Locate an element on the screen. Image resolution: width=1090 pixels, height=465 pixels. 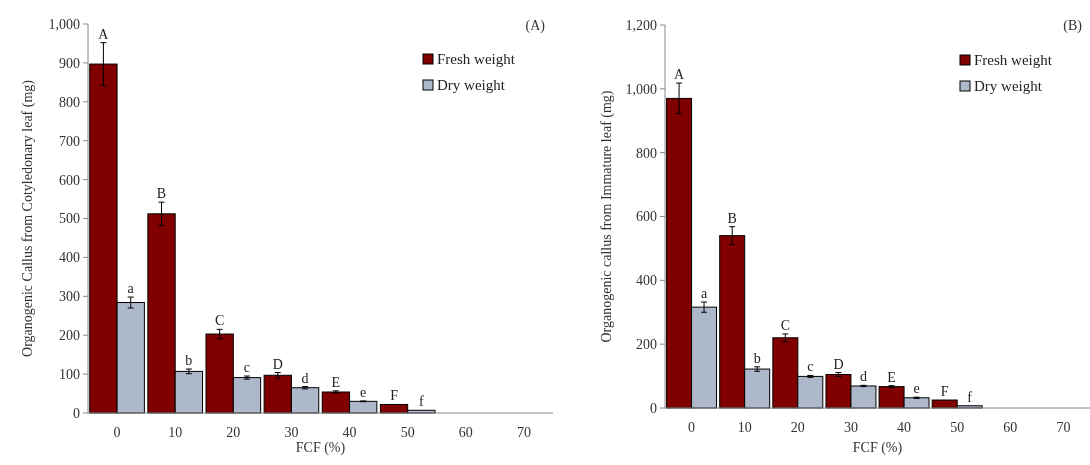
y-axis-title: Organogenic Callus from Cotyledonary leaf (mg) is located at coordinates (28, 218).